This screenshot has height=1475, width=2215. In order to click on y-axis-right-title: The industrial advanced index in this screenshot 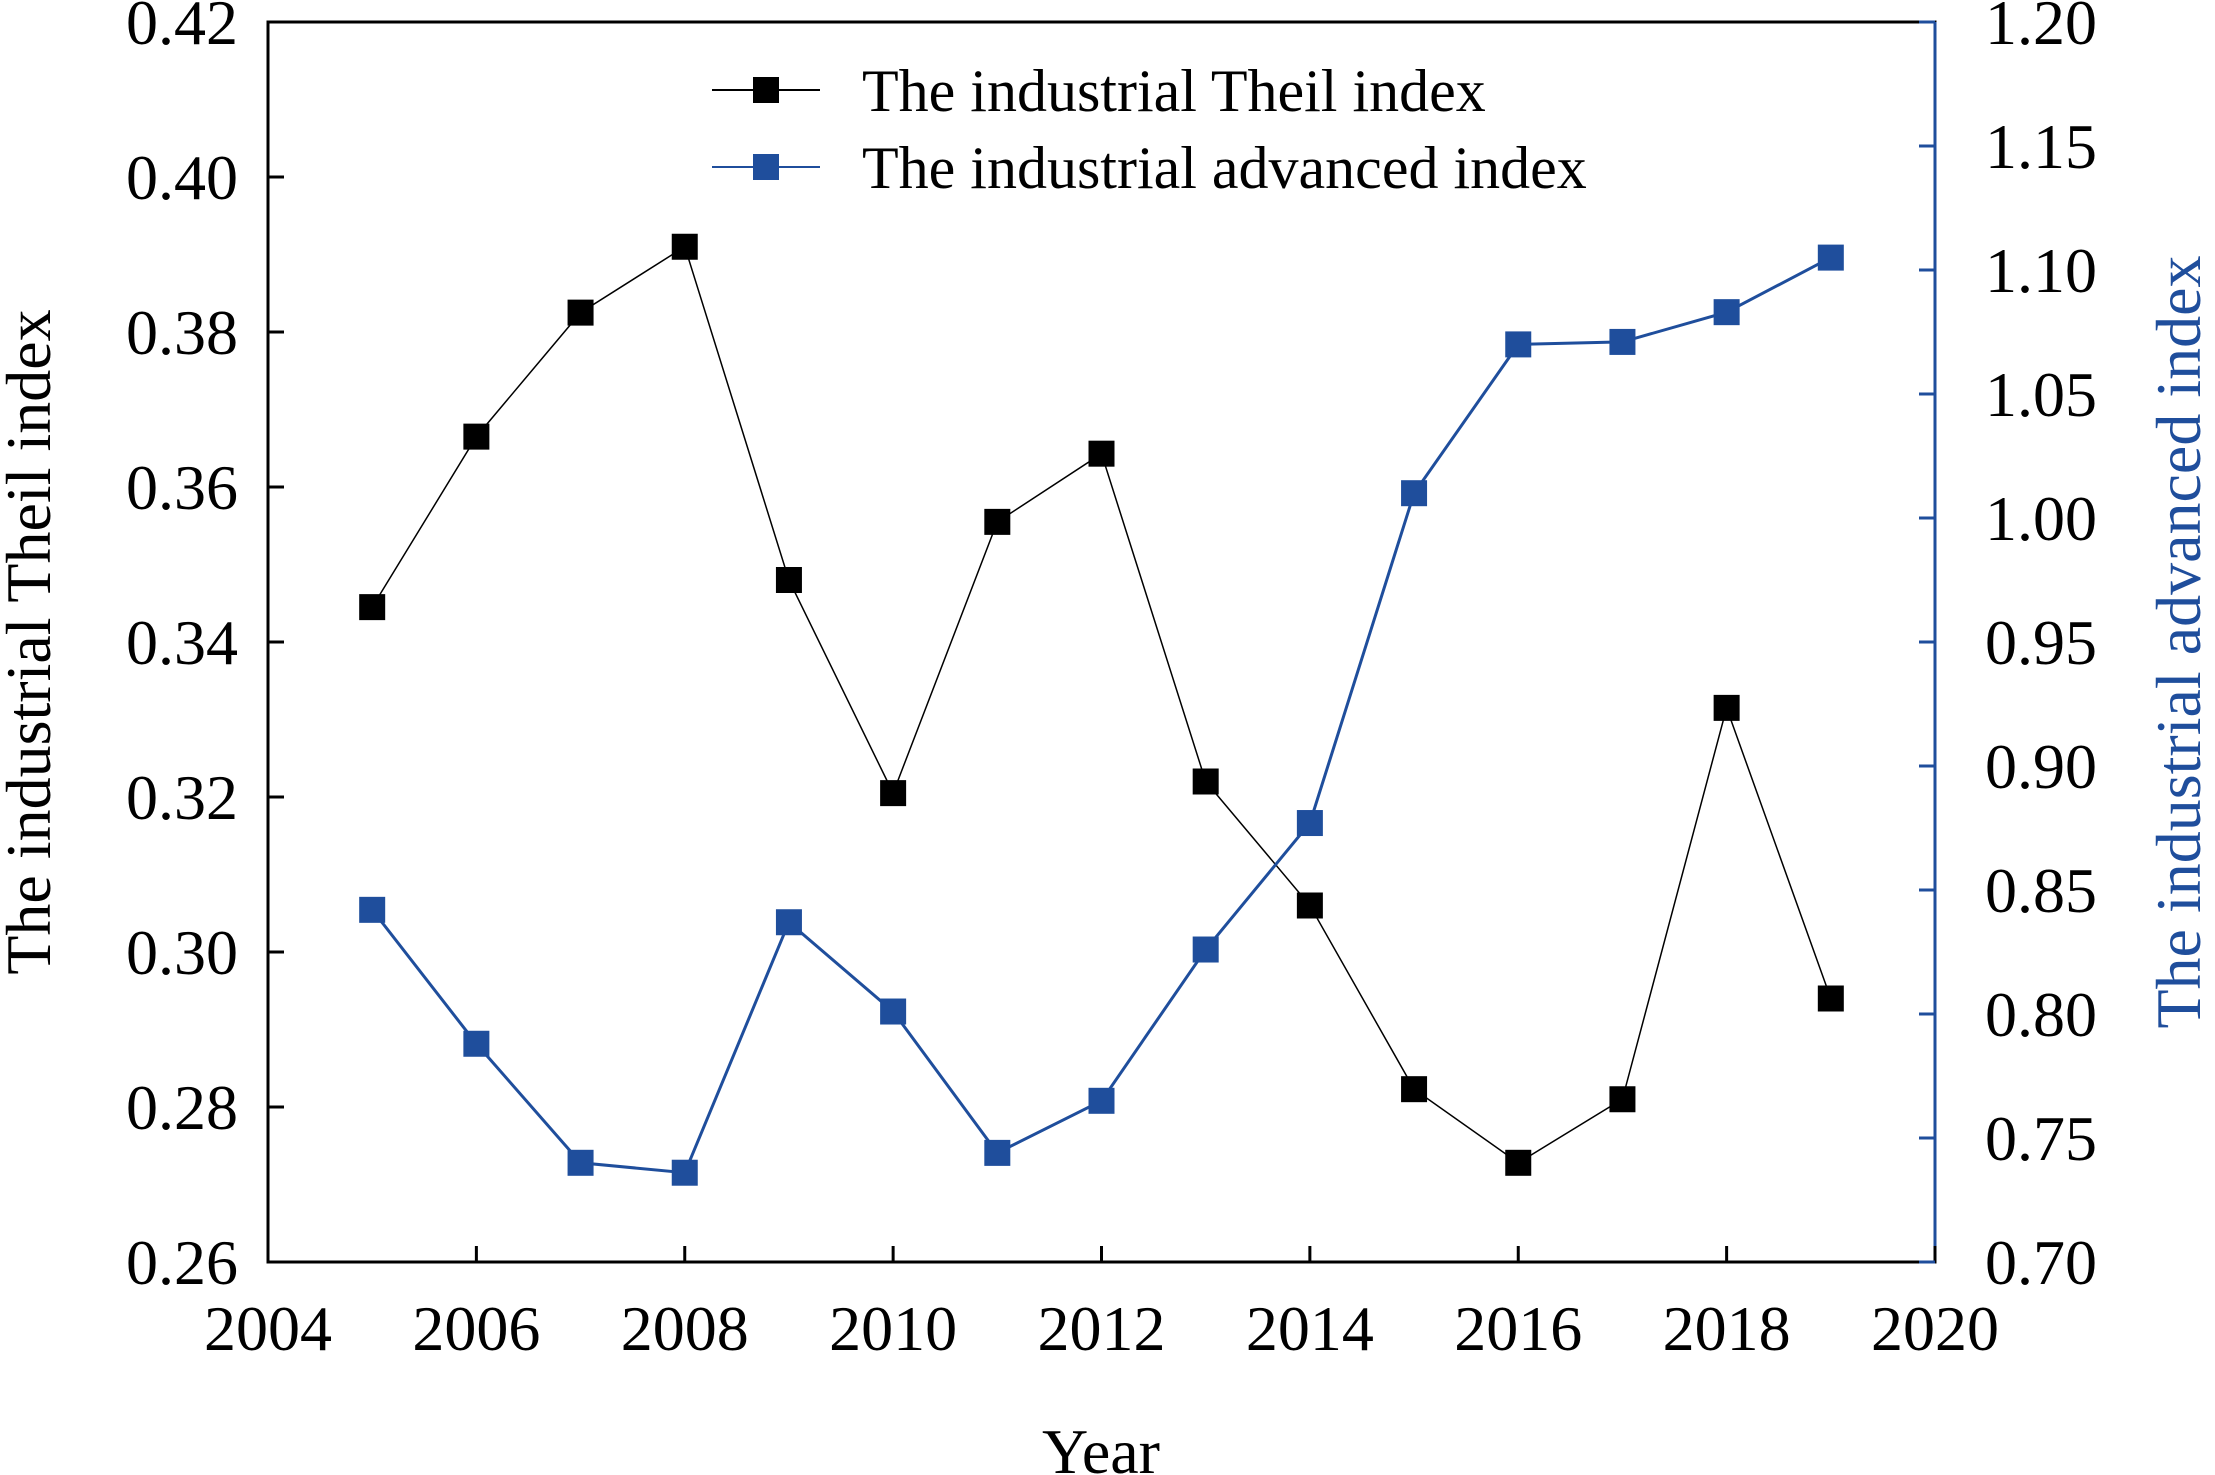, I will do `click(2178, 641)`.